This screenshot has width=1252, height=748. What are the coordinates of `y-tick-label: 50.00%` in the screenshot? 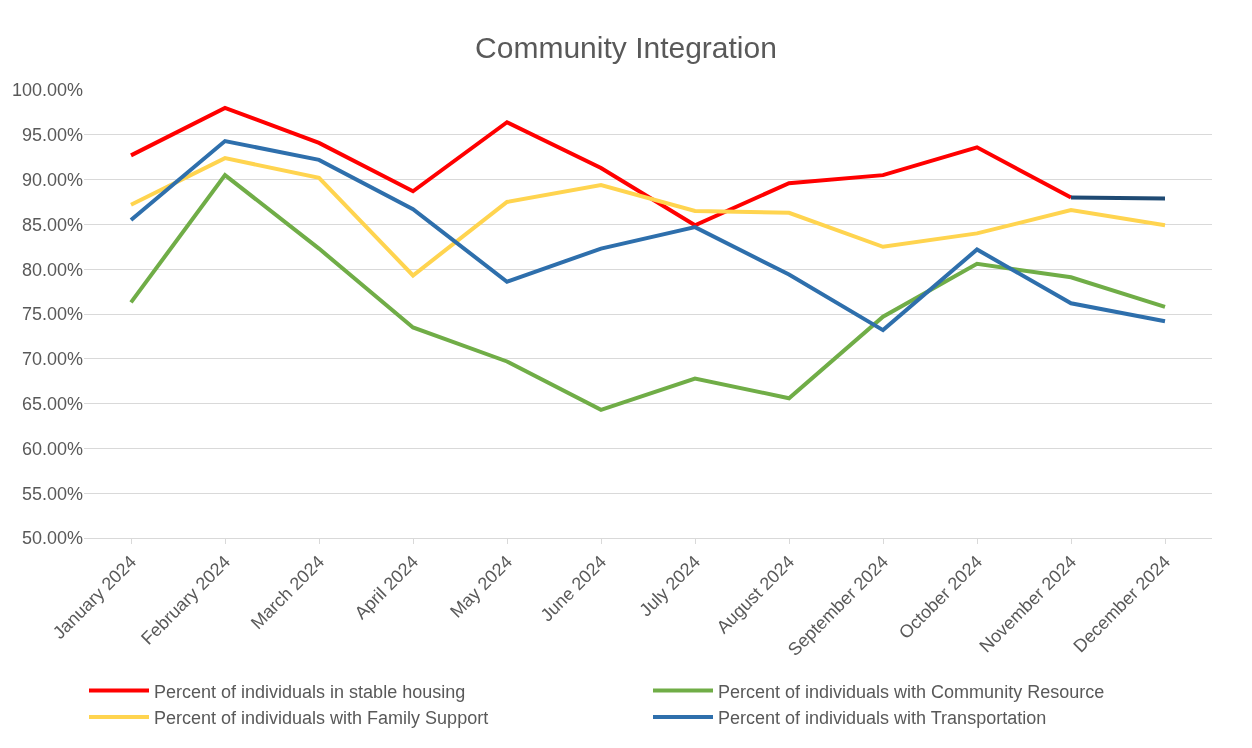 It's located at (52, 538).